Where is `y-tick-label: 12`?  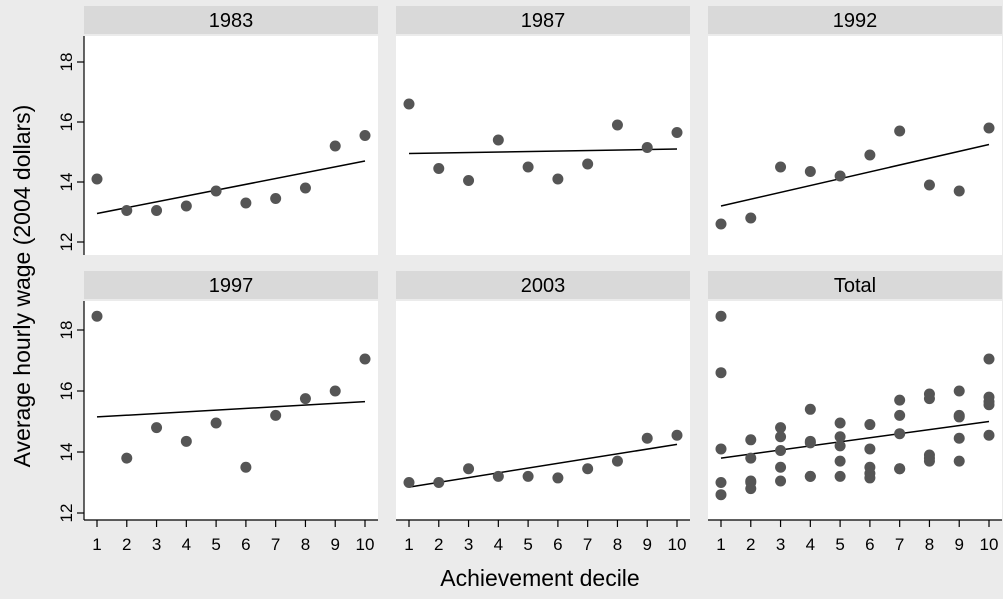
y-tick-label: 12 is located at coordinates (66, 242).